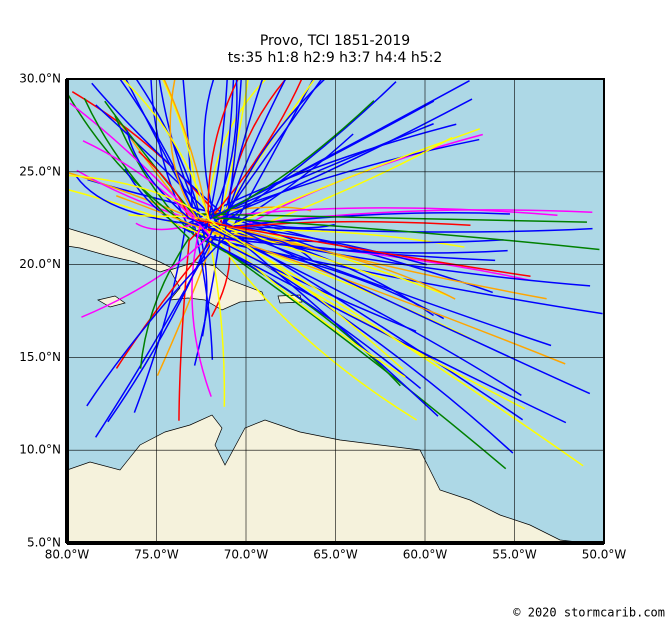  Describe the element at coordinates (246, 555) in the screenshot. I see `lon-label: 70.0°W` at that location.